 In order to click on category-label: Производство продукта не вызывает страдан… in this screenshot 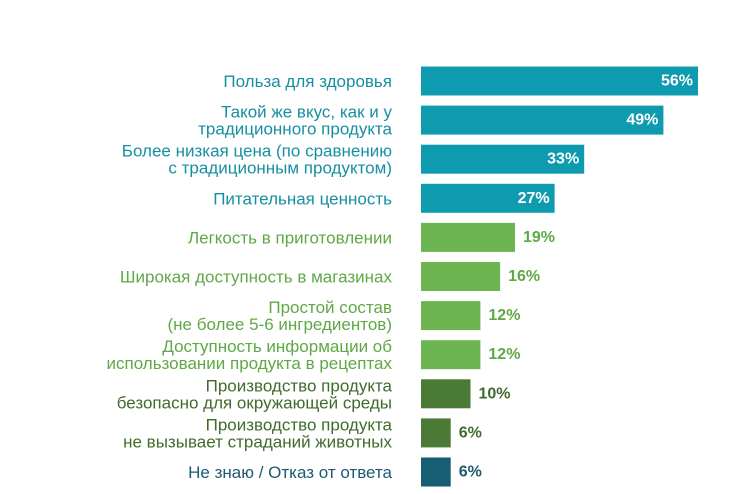, I will do `click(257, 433)`.